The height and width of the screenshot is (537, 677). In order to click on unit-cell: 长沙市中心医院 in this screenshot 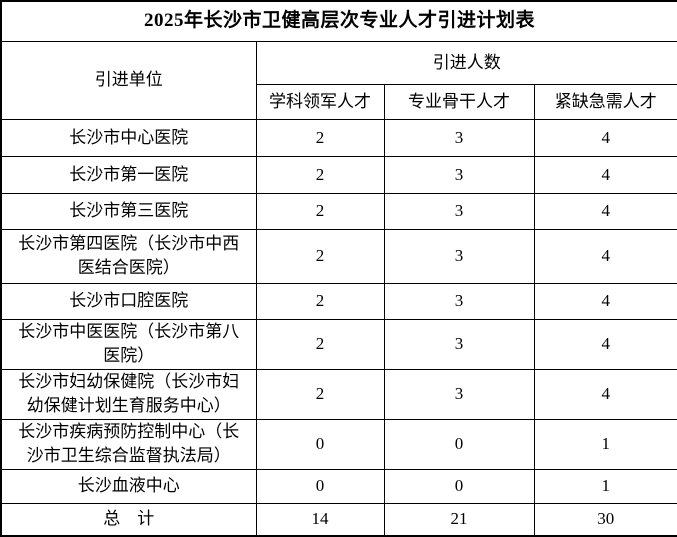, I will do `click(128, 137)`.